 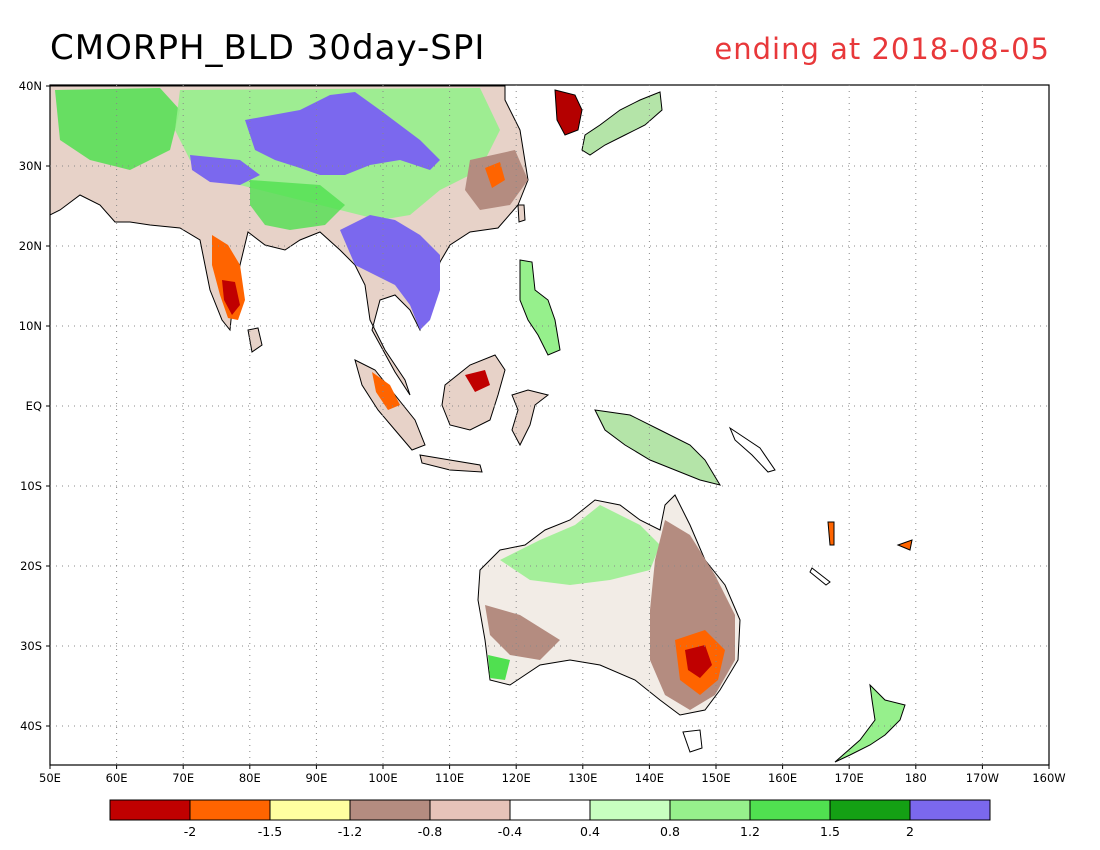 What do you see at coordinates (117, 778) in the screenshot?
I see `lon-label: 60E` at bounding box center [117, 778].